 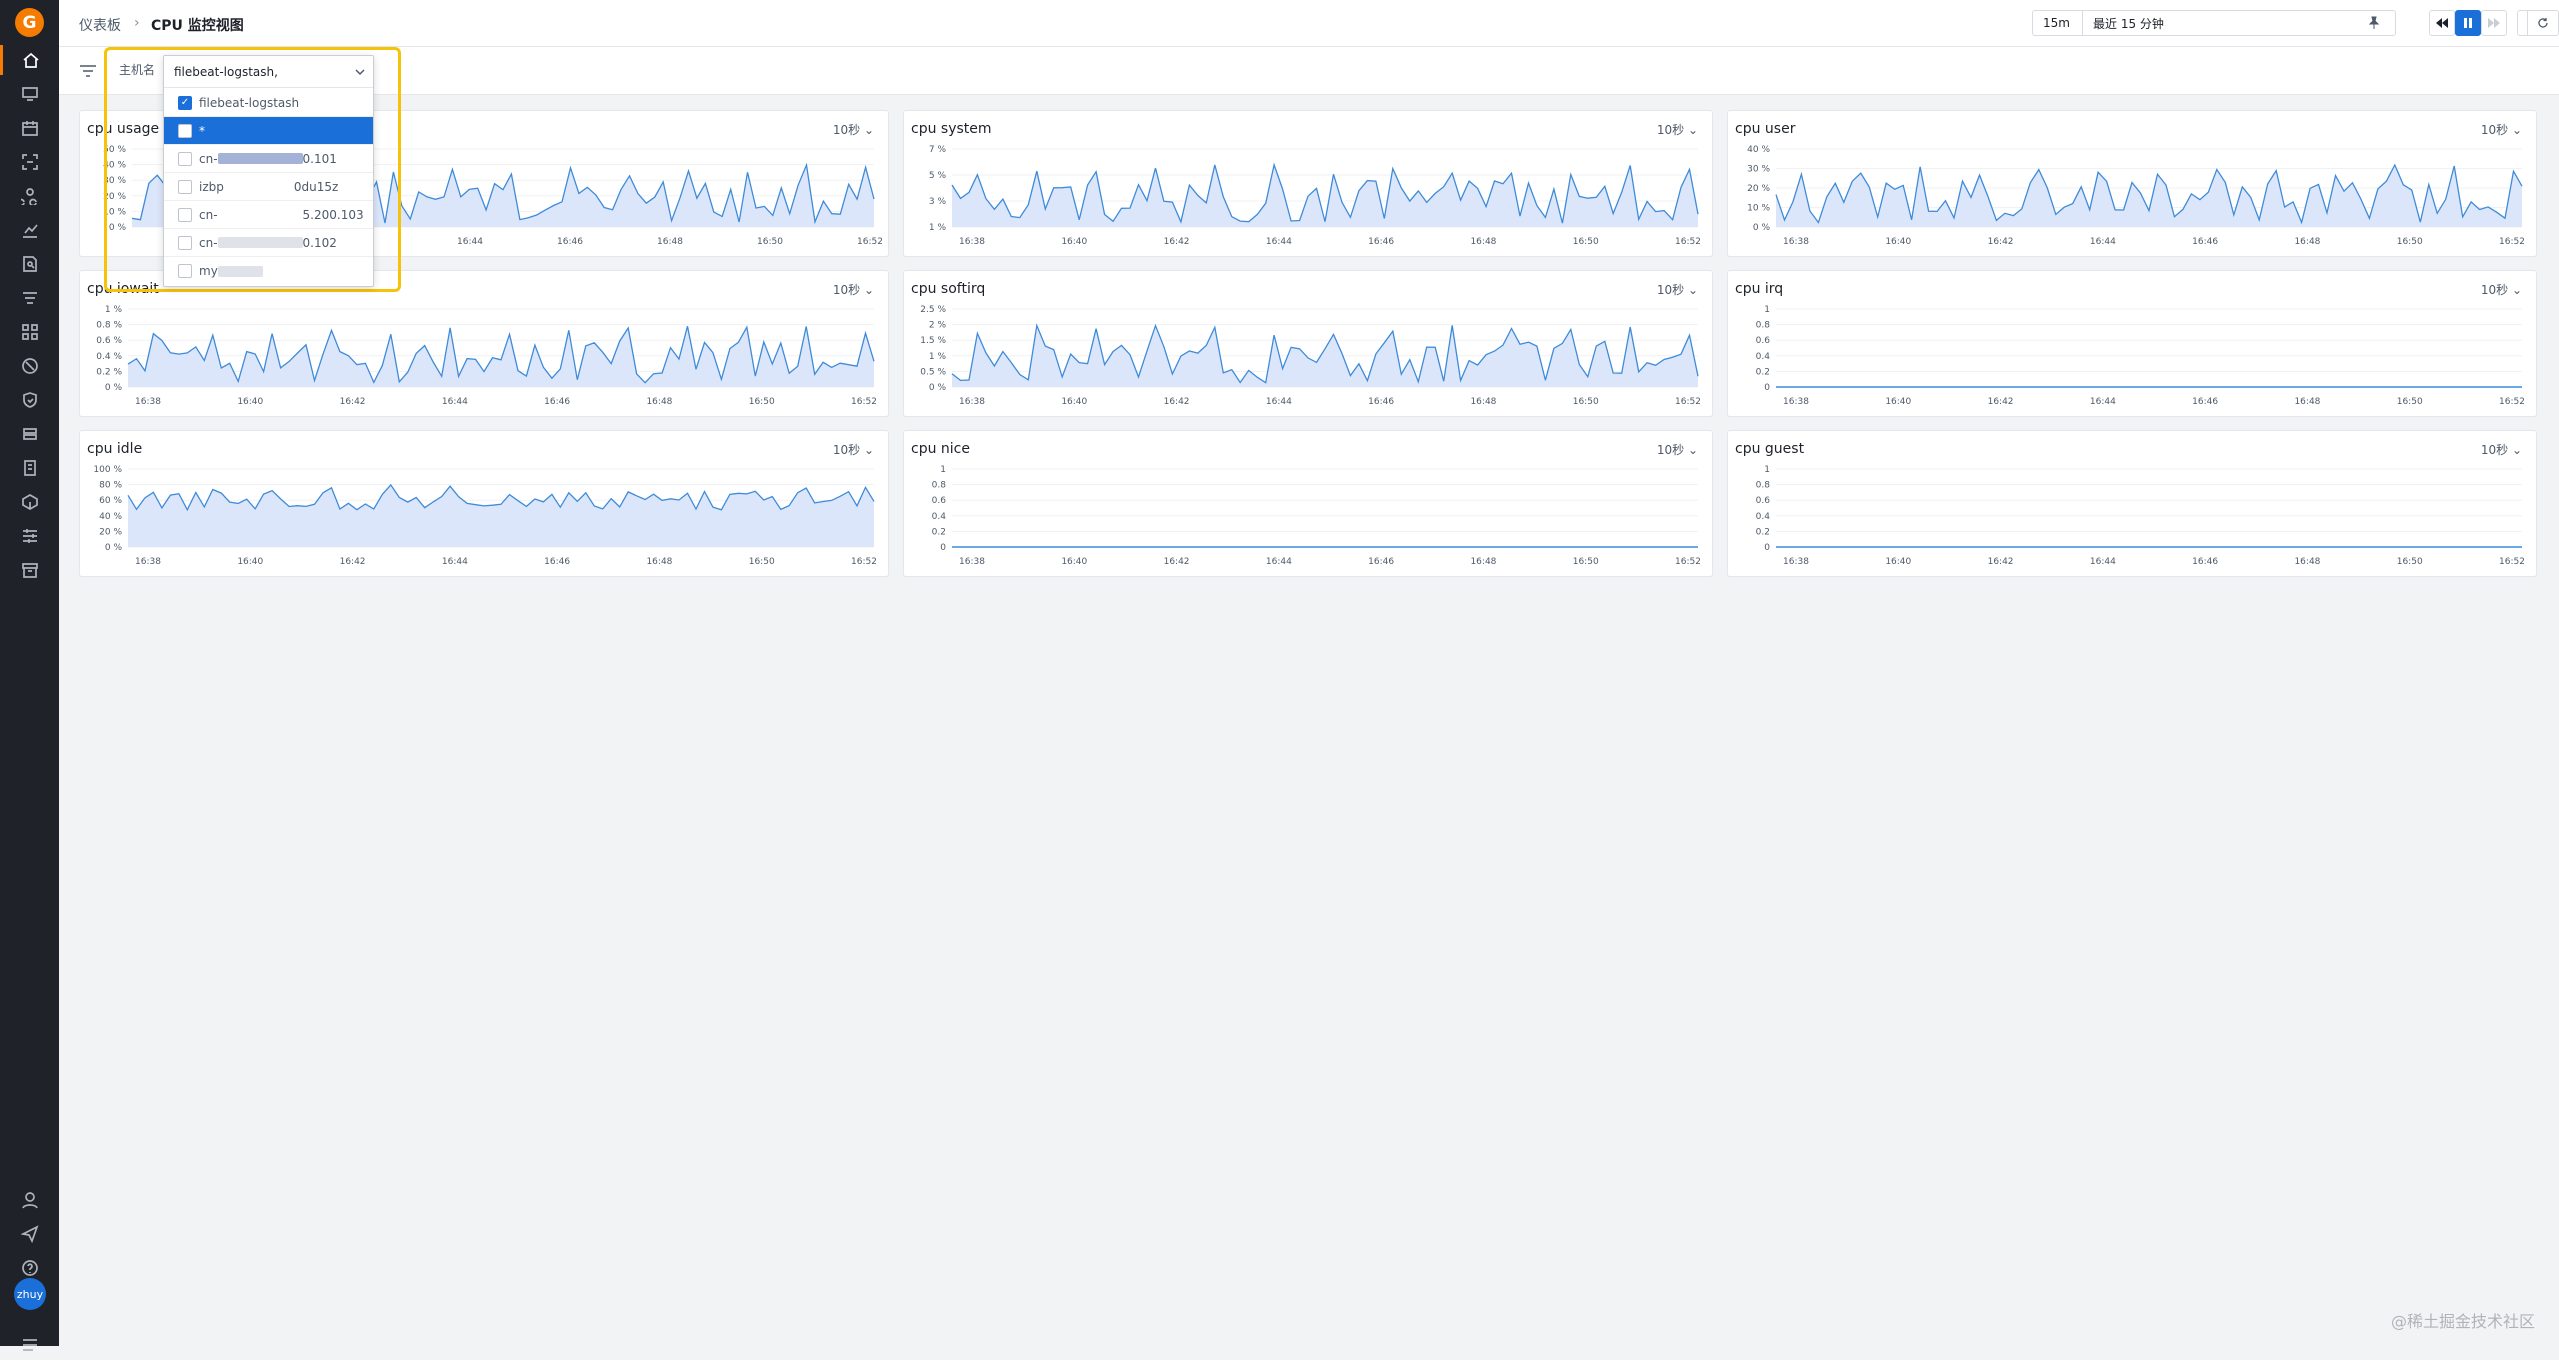 What do you see at coordinates (100, 25) in the screenshot?
I see `breadcrumb-root: 仪表板` at bounding box center [100, 25].